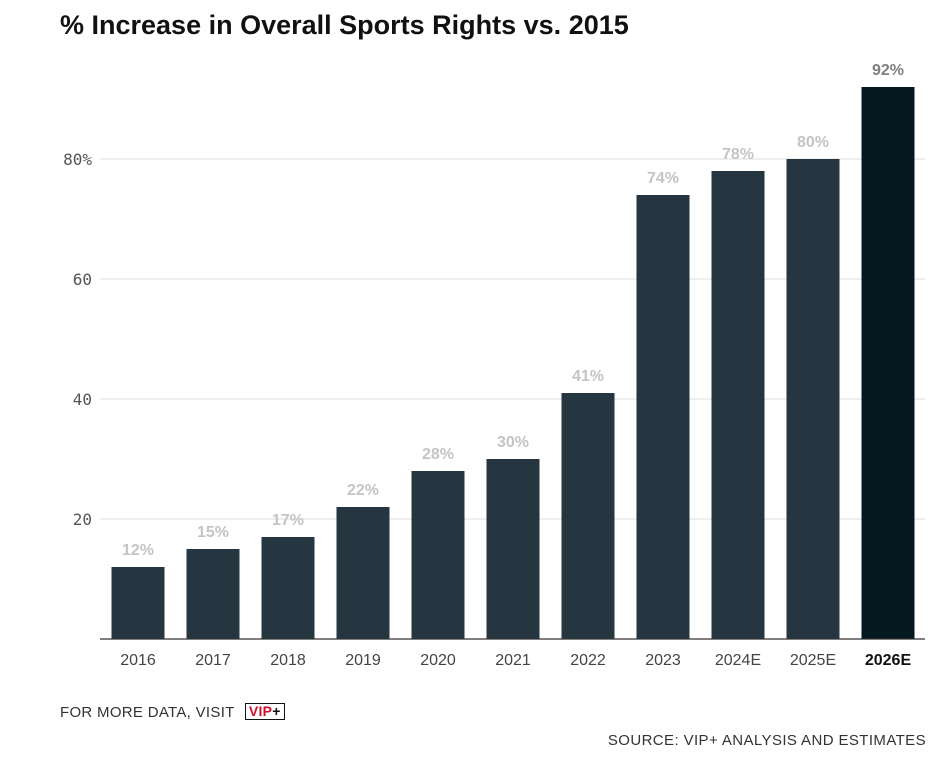  Describe the element at coordinates (588, 660) in the screenshot. I see `x-tick-label: 2022` at that location.